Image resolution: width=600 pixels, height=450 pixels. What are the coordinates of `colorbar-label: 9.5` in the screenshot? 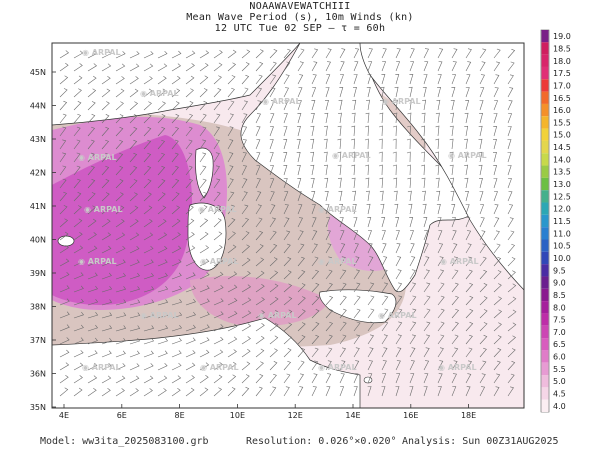 It's located at (559, 270).